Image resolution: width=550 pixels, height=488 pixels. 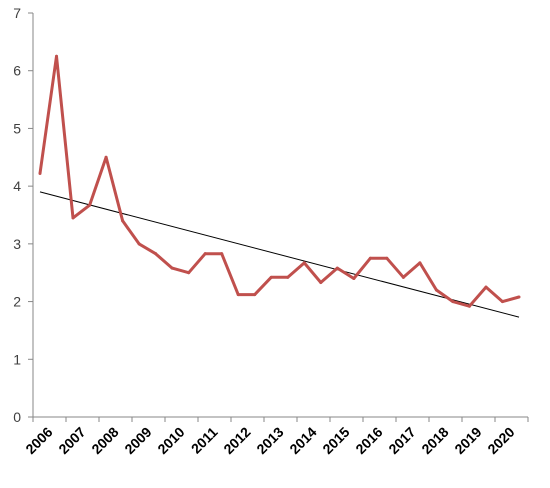 I want to click on x-tick-label: 2007, so click(x=71, y=440).